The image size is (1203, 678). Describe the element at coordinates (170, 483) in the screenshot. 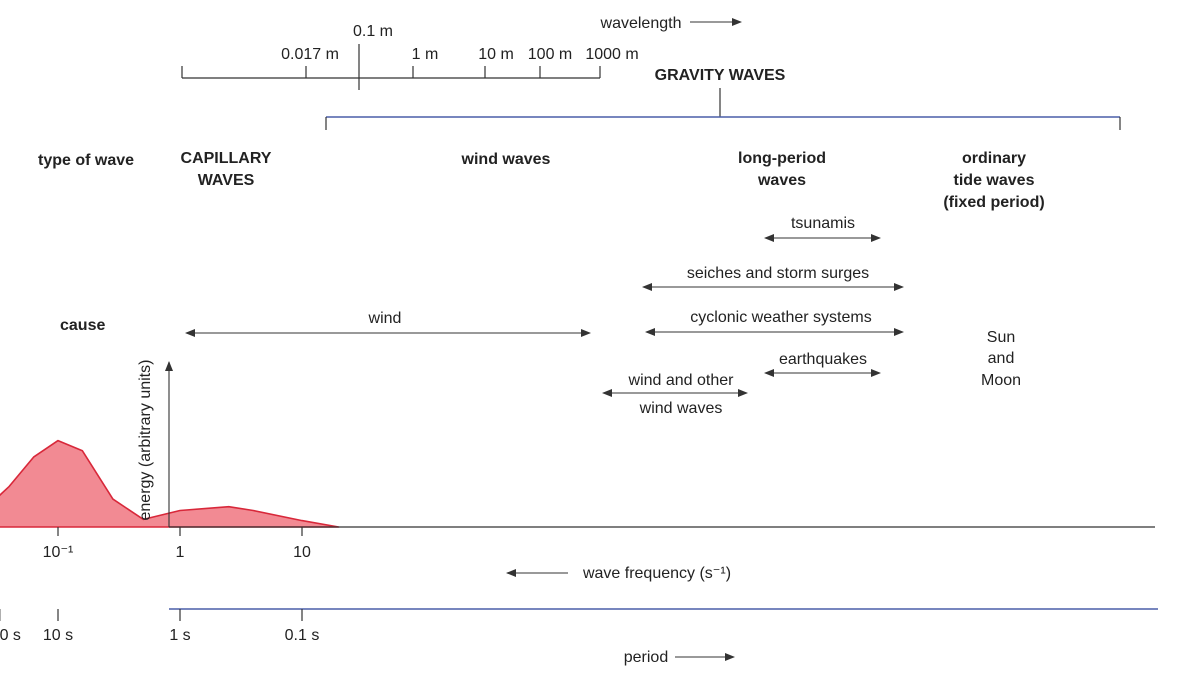

I see `energy-spectrum-area` at that location.